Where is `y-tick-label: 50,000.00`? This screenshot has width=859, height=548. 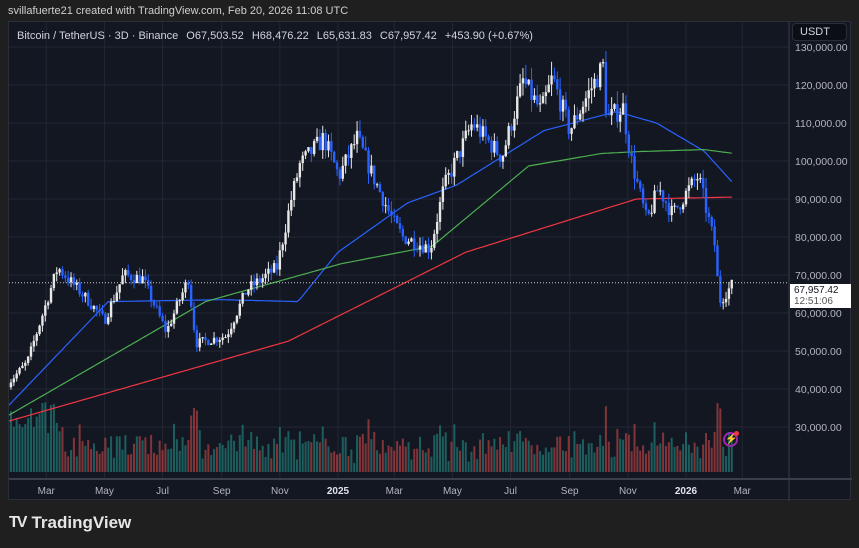 y-tick-label: 50,000.00 is located at coordinates (818, 352).